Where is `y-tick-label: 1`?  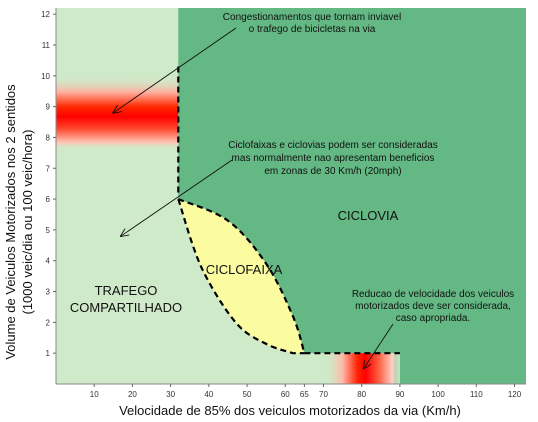
y-tick-label: 1 is located at coordinates (48, 353).